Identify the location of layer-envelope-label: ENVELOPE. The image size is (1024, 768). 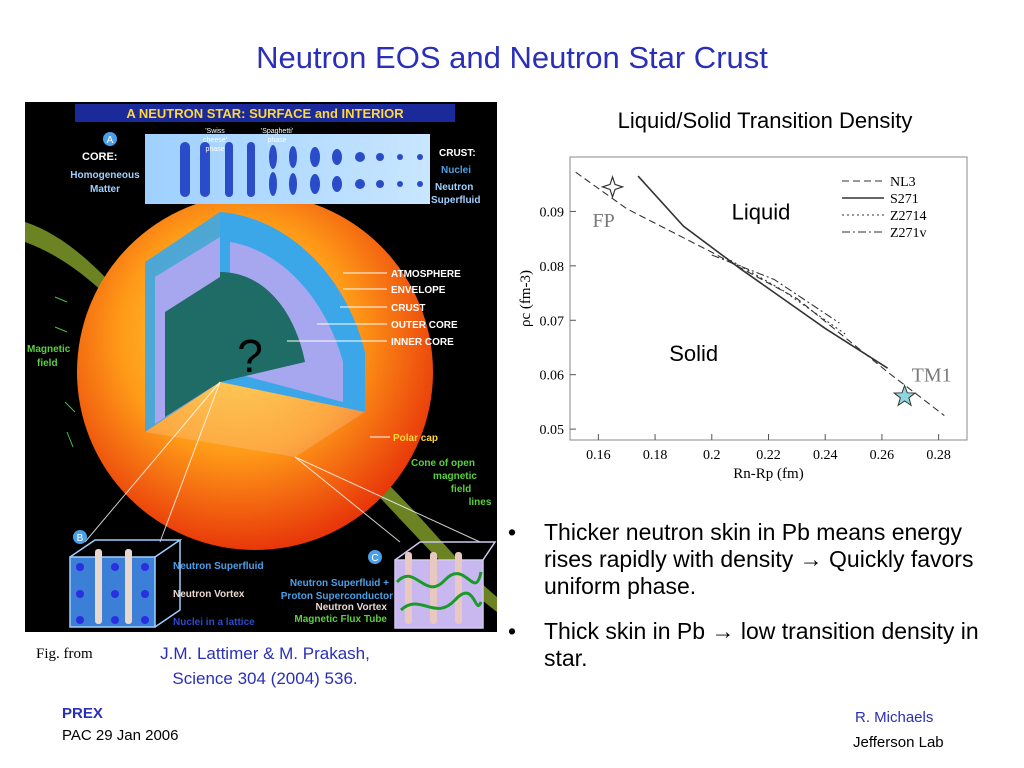
(418, 290).